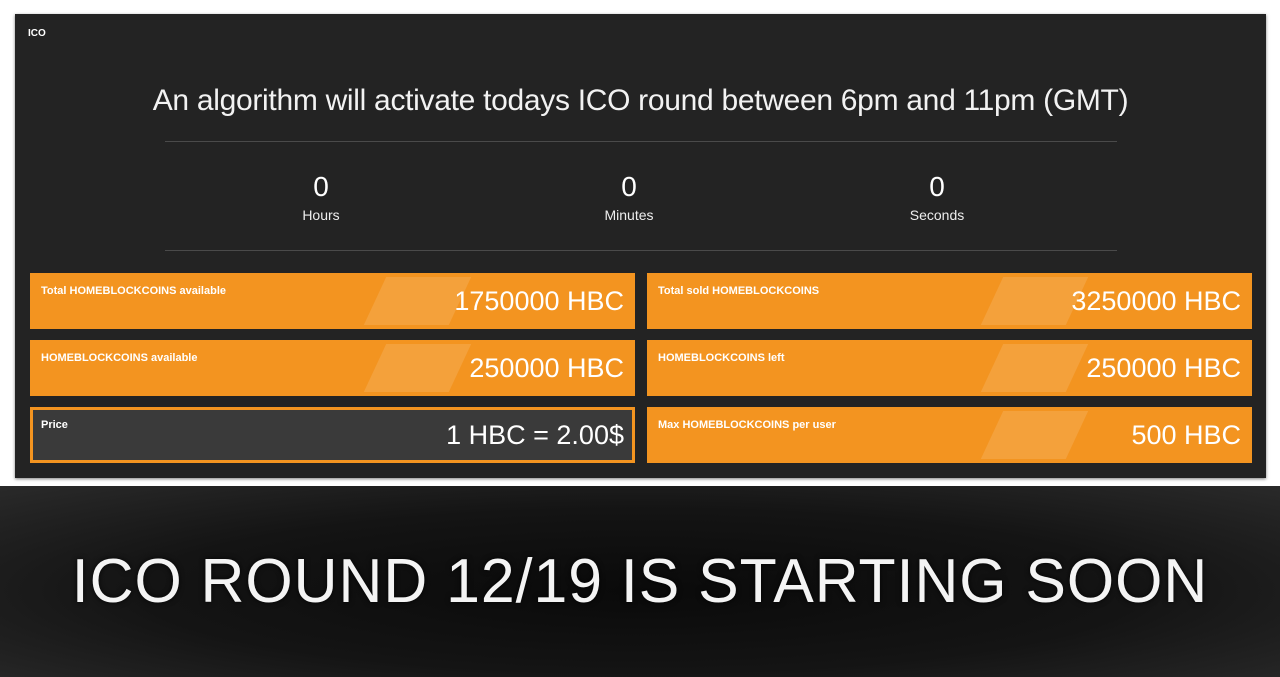  Describe the element at coordinates (629, 215) in the screenshot. I see `countdown-label: Minutes` at that location.